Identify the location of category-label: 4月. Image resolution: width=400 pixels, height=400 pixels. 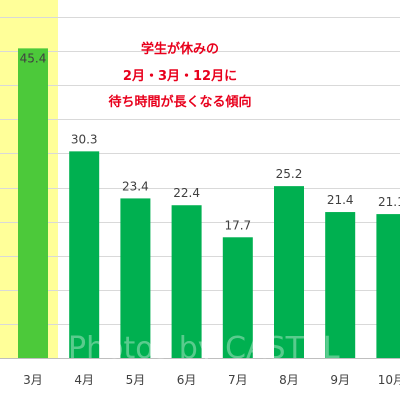
(84, 380).